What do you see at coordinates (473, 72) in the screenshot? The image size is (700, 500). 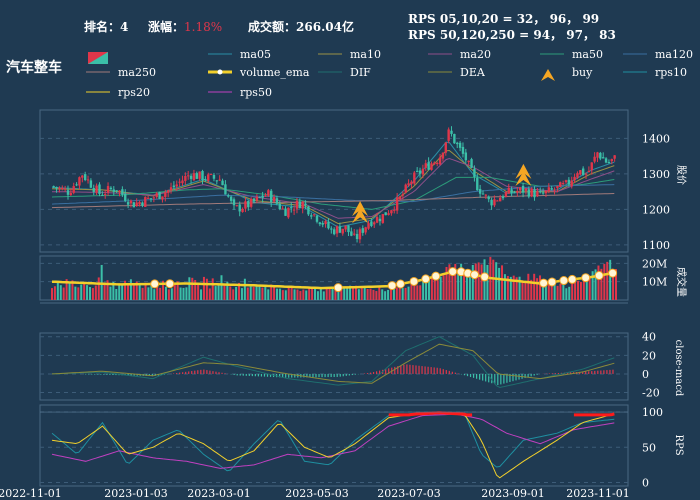 I see `legend-label-DEA: DEA` at bounding box center [473, 72].